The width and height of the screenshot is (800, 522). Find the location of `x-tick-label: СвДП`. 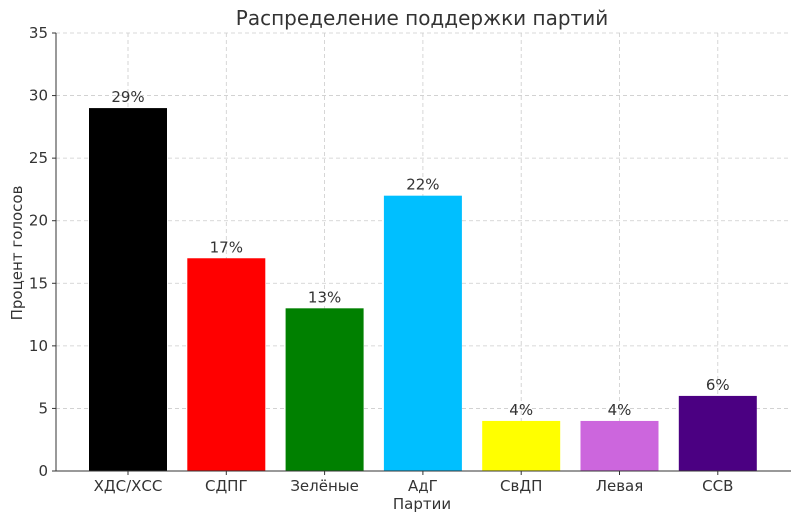

x-tick-label: СвДП is located at coordinates (521, 486).